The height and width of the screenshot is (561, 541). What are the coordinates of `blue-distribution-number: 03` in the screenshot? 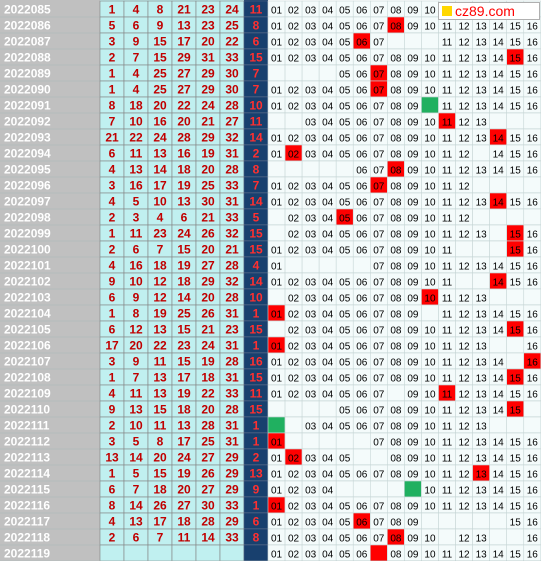 It's located at (311, 155).